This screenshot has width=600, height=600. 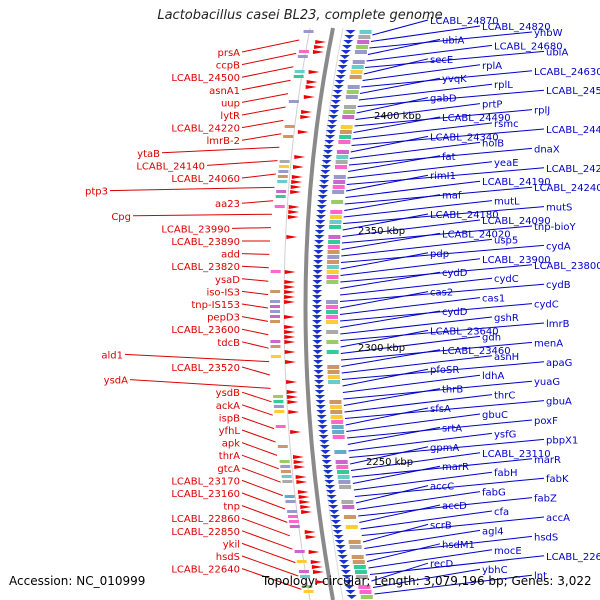 I want to click on right-gene-label: LCABL_23800, so click(x=567, y=266).